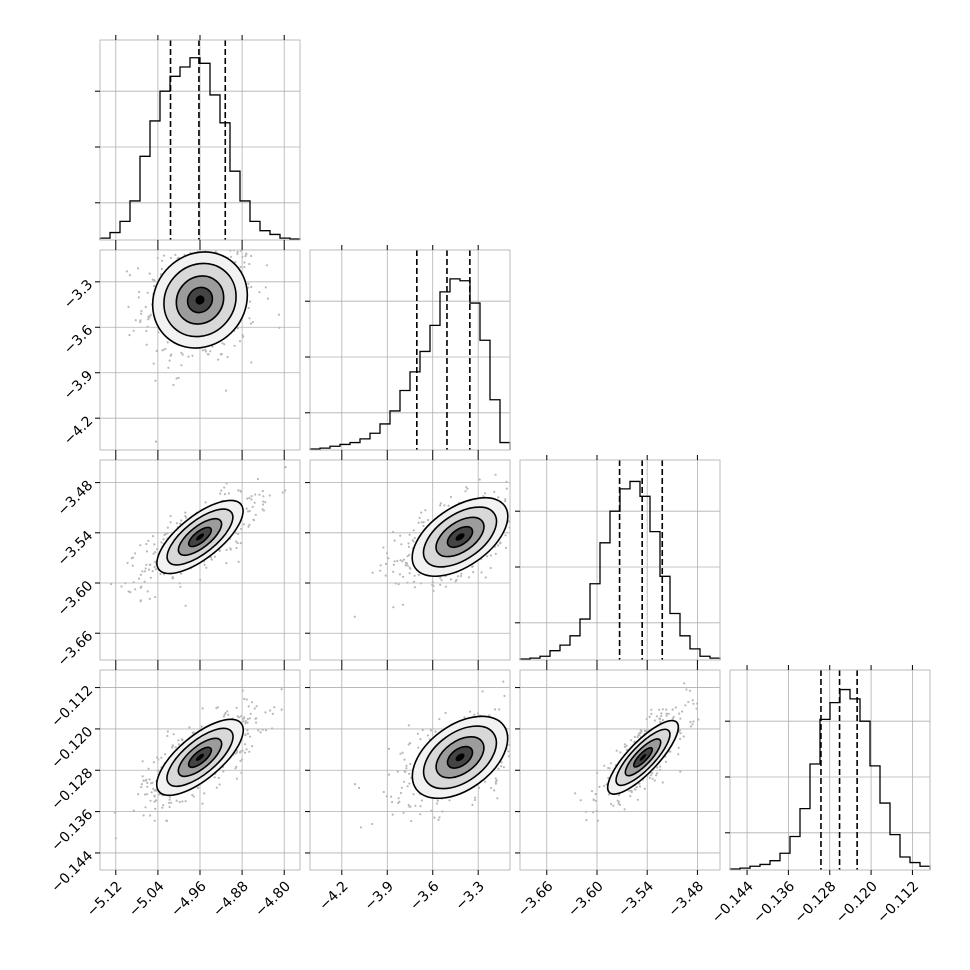  I want to click on y-tick-label: −3.48, so click(76, 499).